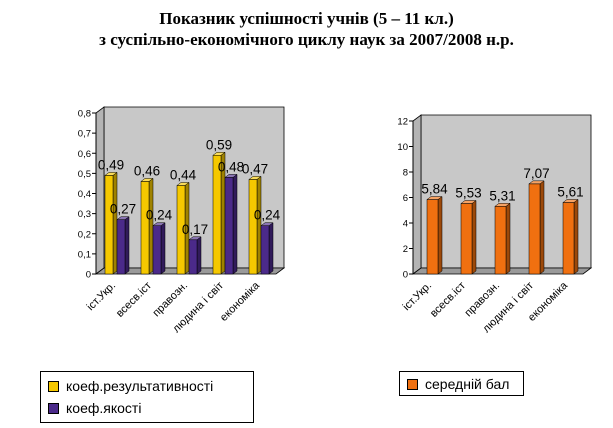 The height and width of the screenshot is (428, 613). I want to click on left-chart-legend: коеф.результативності коеф.якості, so click(147, 397).